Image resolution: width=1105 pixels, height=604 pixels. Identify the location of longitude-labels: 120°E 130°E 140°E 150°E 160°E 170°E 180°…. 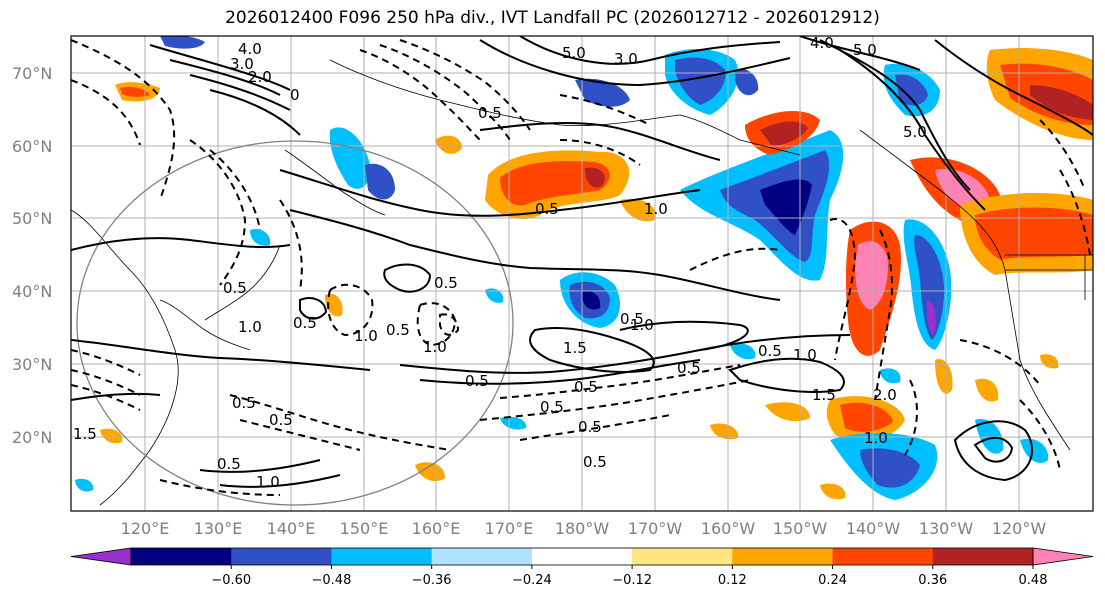
(584, 528).